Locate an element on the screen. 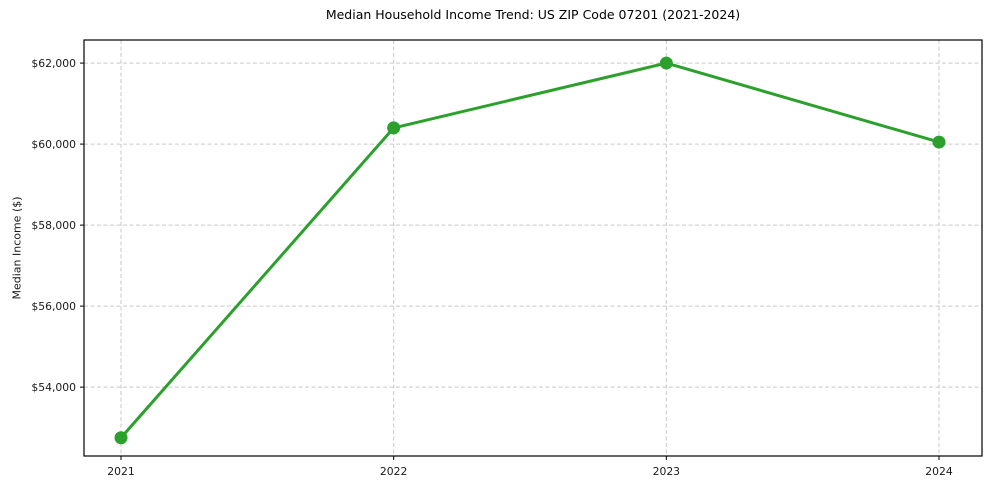 Image resolution: width=989 pixels, height=490 pixels. x-tick-label: 2024 is located at coordinates (939, 471).